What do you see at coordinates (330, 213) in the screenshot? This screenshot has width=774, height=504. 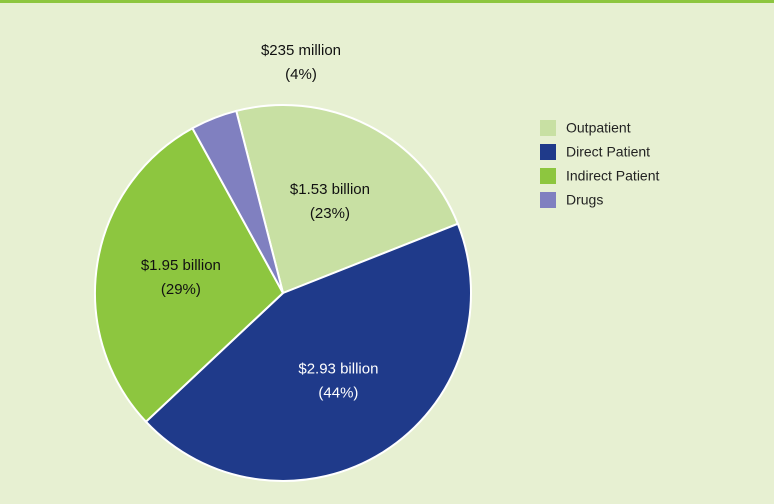 I see `slice-percent: (23%)` at bounding box center [330, 213].